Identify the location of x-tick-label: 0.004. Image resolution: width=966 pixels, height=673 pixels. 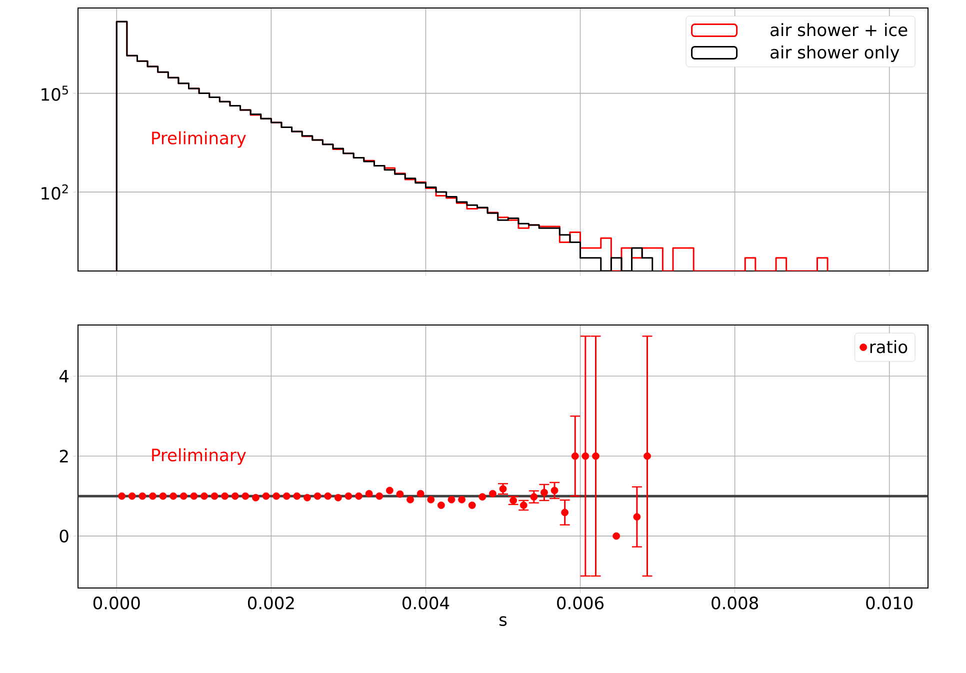
(426, 603).